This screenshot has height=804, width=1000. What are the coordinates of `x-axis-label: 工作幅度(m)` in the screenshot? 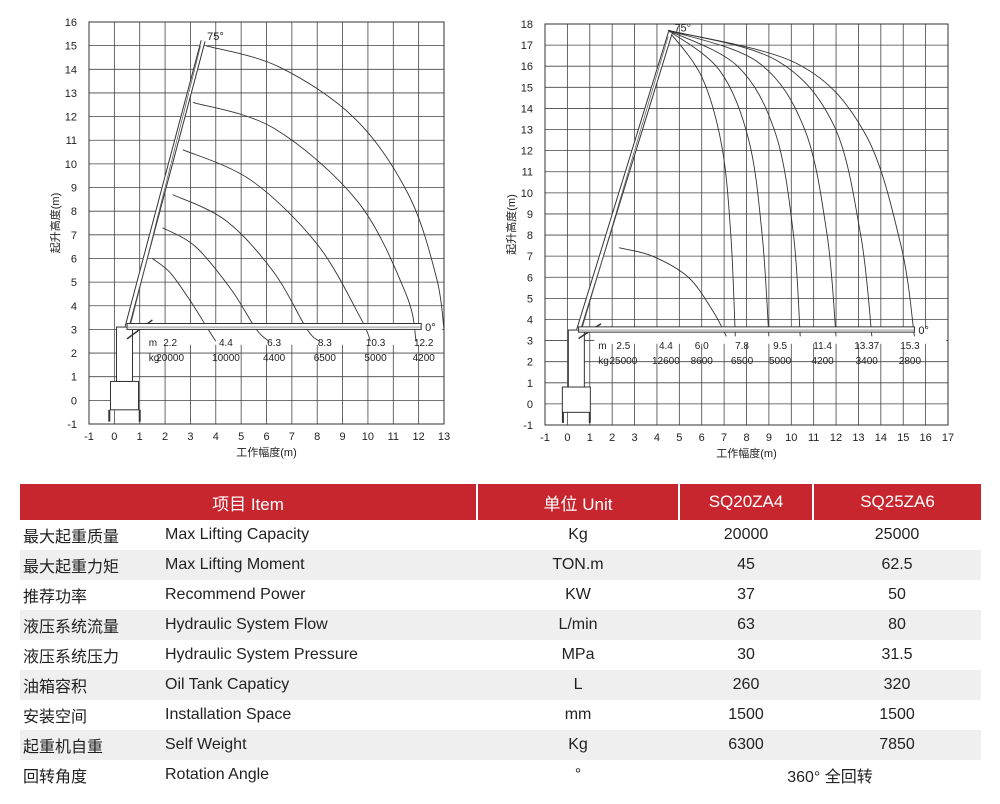 It's located at (746, 453).